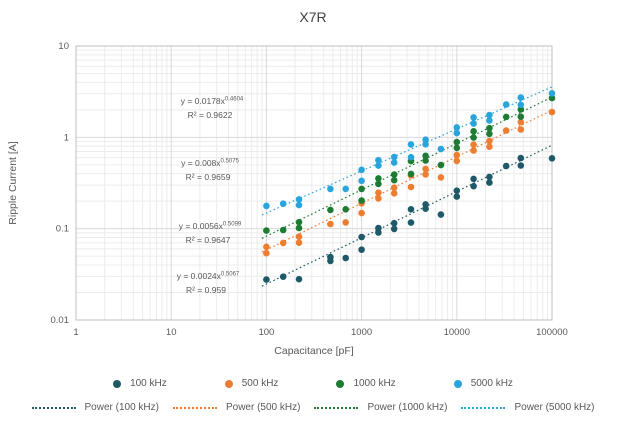  Describe the element at coordinates (552, 332) in the screenshot. I see `x-tick-label: 100000` at that location.